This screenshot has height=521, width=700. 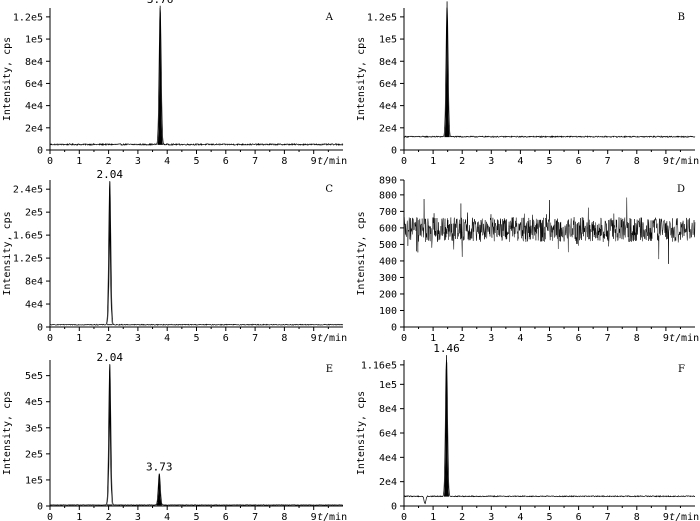 What do you see at coordinates (34, 428) in the screenshot?
I see `y-tick-label: 3e5` at bounding box center [34, 428].